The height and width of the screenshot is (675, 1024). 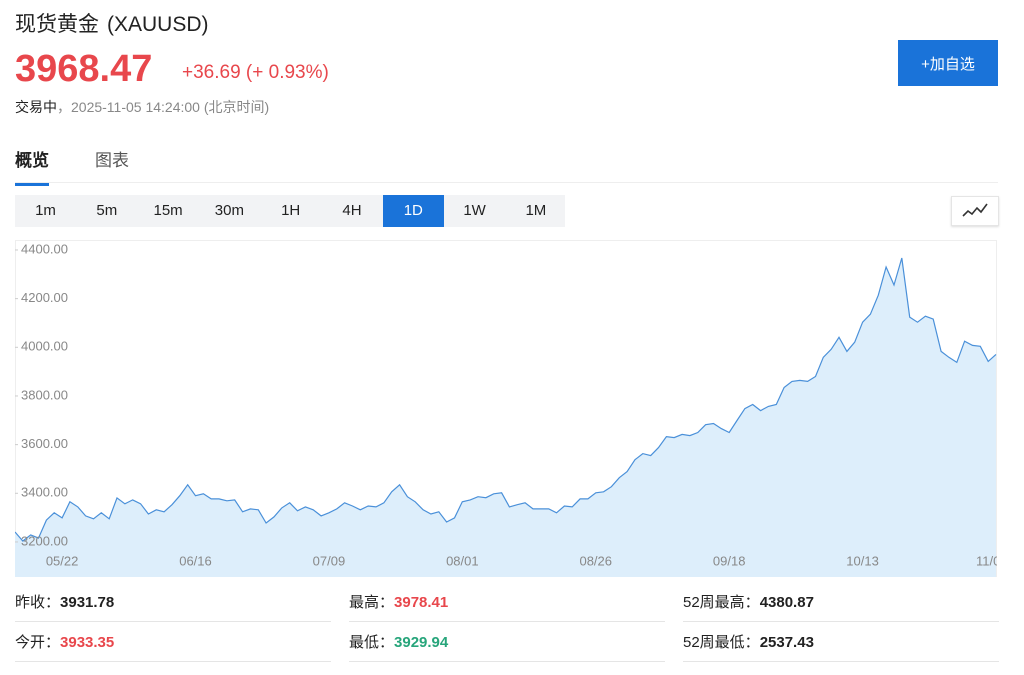 What do you see at coordinates (229, 210) in the screenshot?
I see `timeframe-button: 30m` at bounding box center [229, 210].